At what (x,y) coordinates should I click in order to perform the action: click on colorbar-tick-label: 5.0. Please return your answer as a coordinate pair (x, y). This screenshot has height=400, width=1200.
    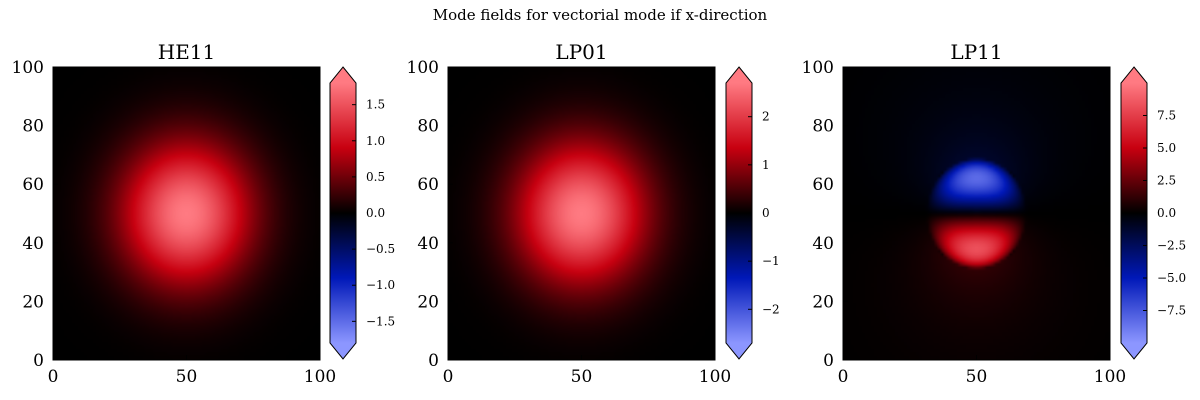
    Looking at the image, I should click on (1166, 148).